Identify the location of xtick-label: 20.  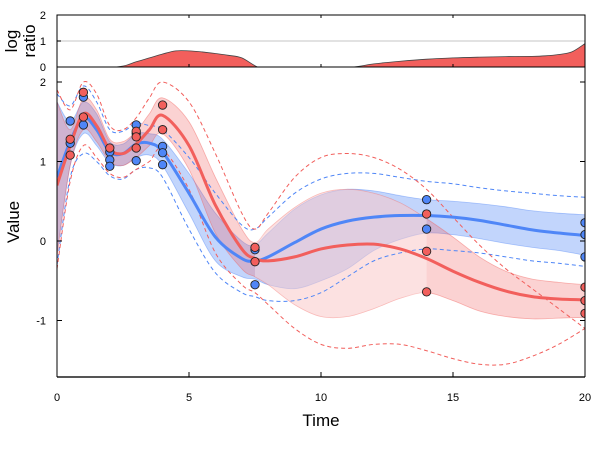
(585, 398).